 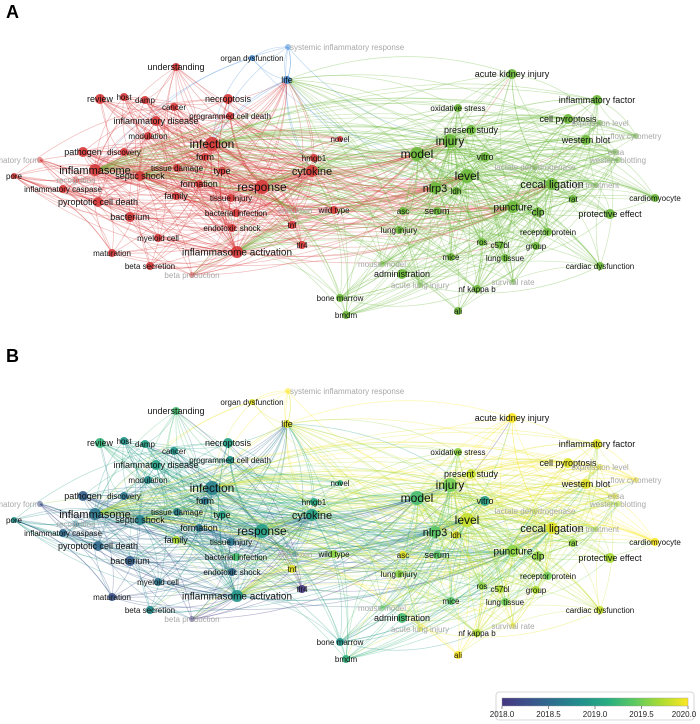 What do you see at coordinates (513, 207) in the screenshot?
I see `panel-a-node-puncture` at bounding box center [513, 207].